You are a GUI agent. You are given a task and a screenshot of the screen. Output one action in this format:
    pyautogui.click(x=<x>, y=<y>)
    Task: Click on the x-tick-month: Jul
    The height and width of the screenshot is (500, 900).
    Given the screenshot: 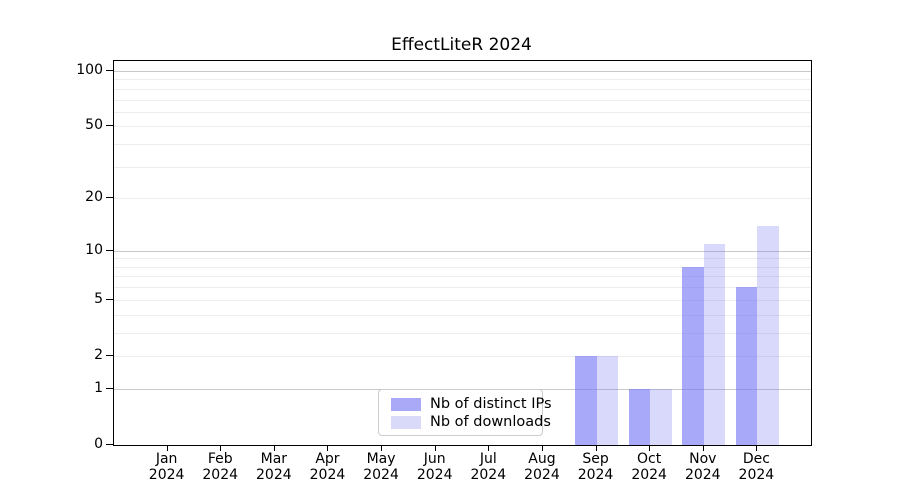 What is the action you would take?
    pyautogui.click(x=488, y=459)
    